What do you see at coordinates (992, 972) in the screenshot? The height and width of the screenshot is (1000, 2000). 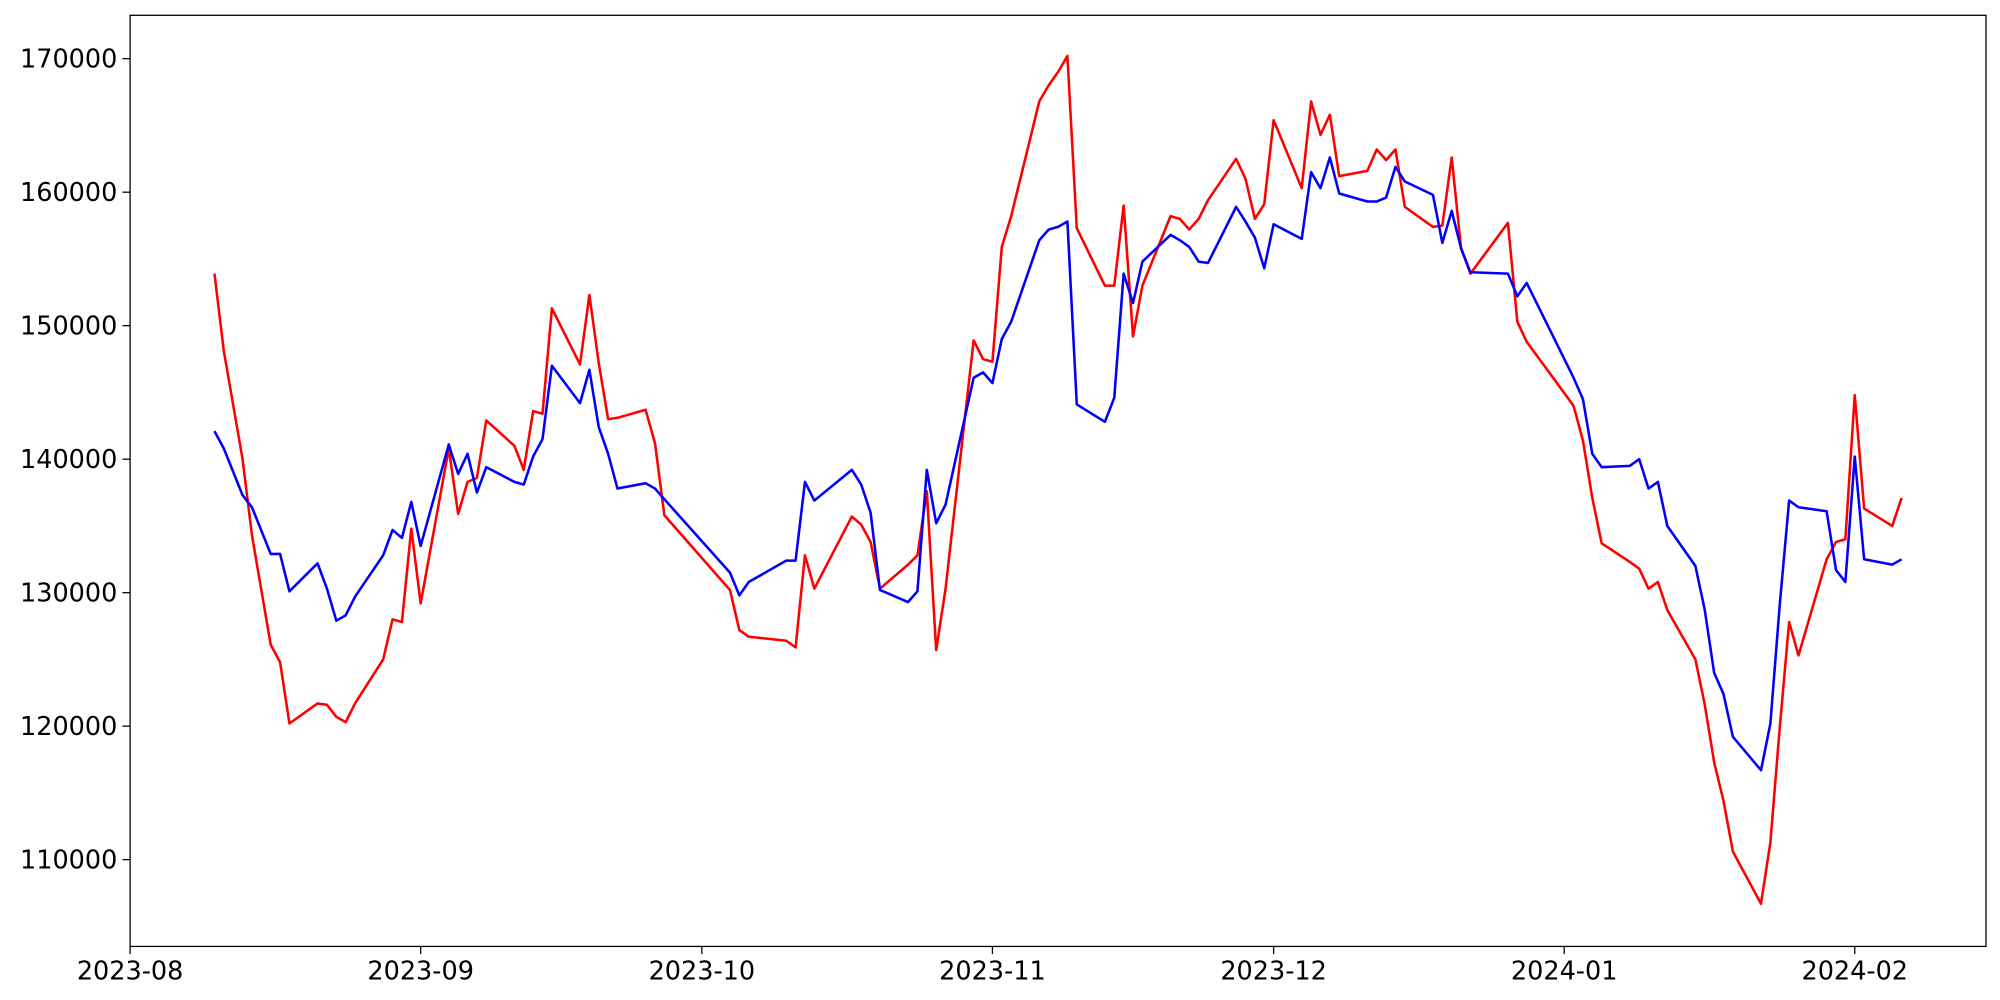 I see `x-tick-label: 2023-11` at bounding box center [992, 972].